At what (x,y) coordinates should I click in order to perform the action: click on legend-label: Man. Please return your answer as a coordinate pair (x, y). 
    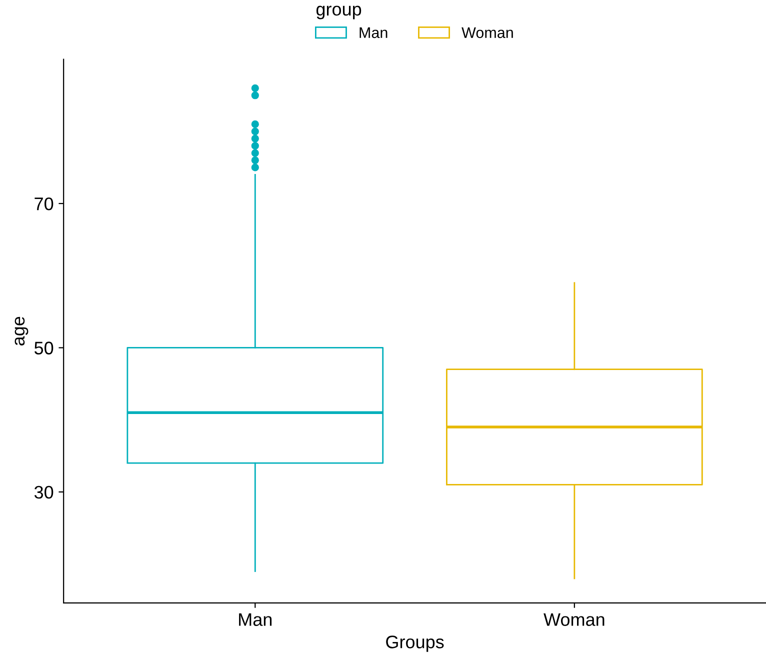
    Looking at the image, I should click on (374, 32).